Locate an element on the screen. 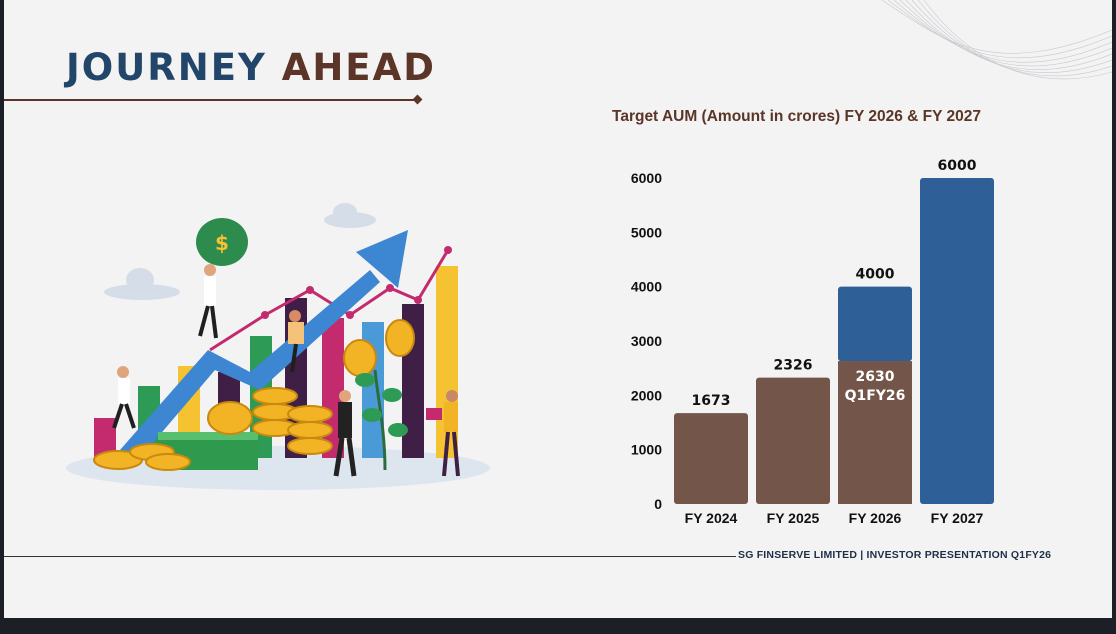  page-title: JOURNEY AHEAD is located at coordinates (251, 68).